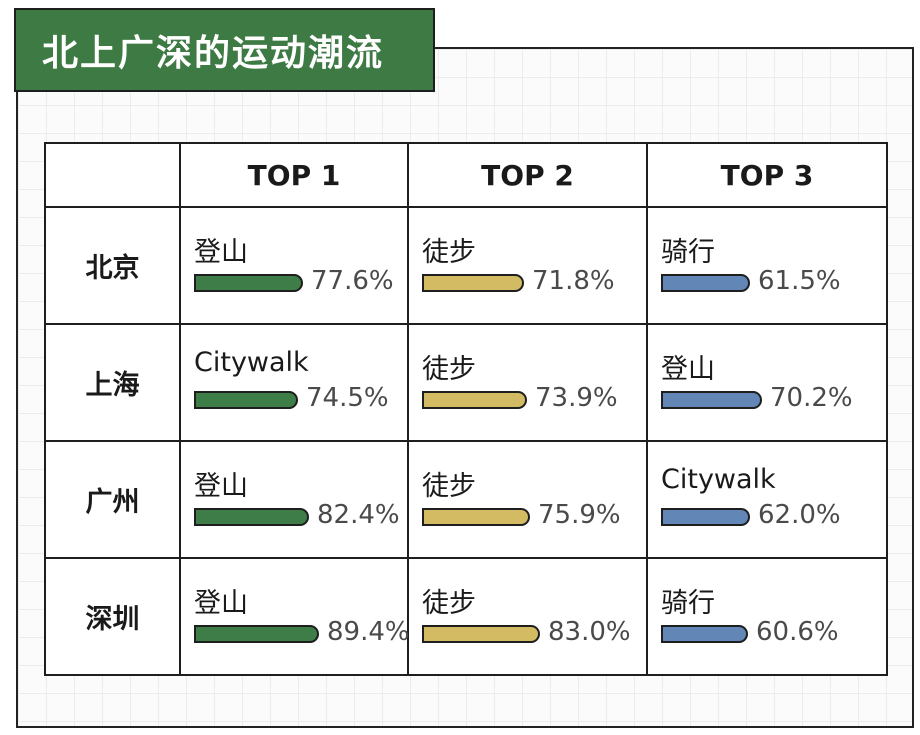  Describe the element at coordinates (527, 382) in the screenshot. I see `rank-cell: 徒步 73.9%` at that location.